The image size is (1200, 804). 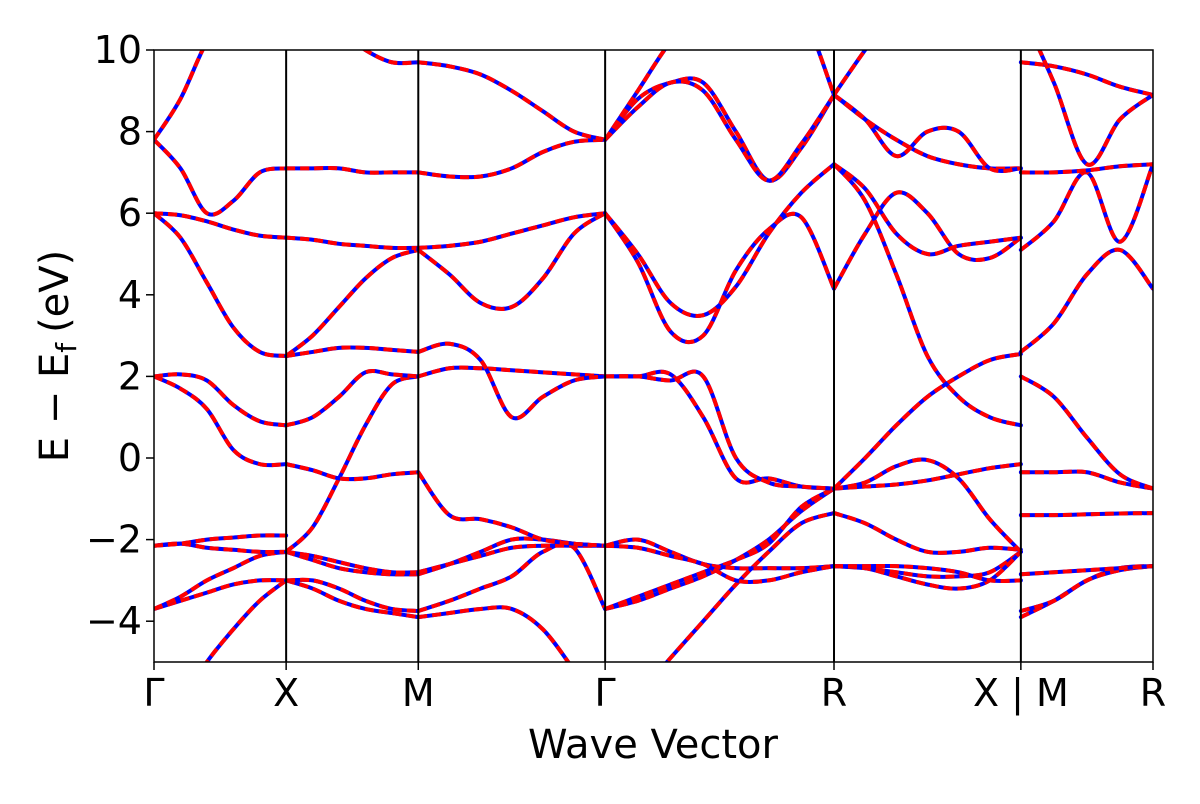 I want to click on y-tick-label: 6, so click(x=130, y=213).